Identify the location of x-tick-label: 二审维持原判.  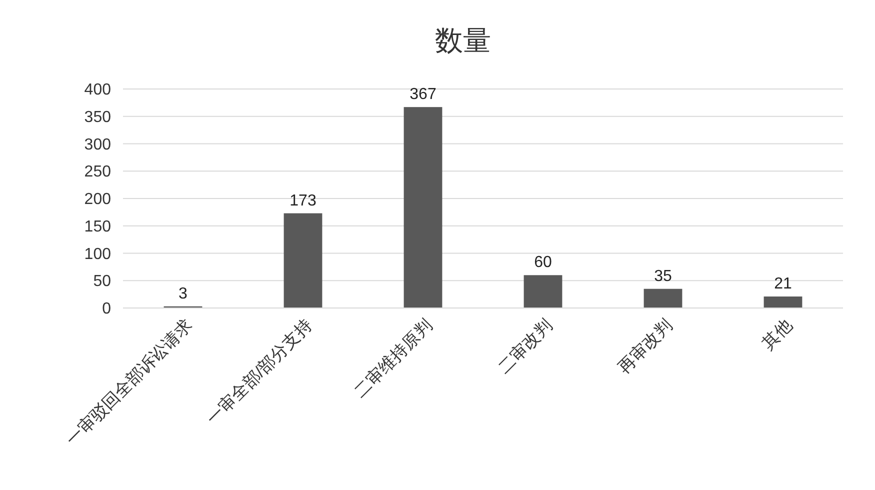
(393, 359).